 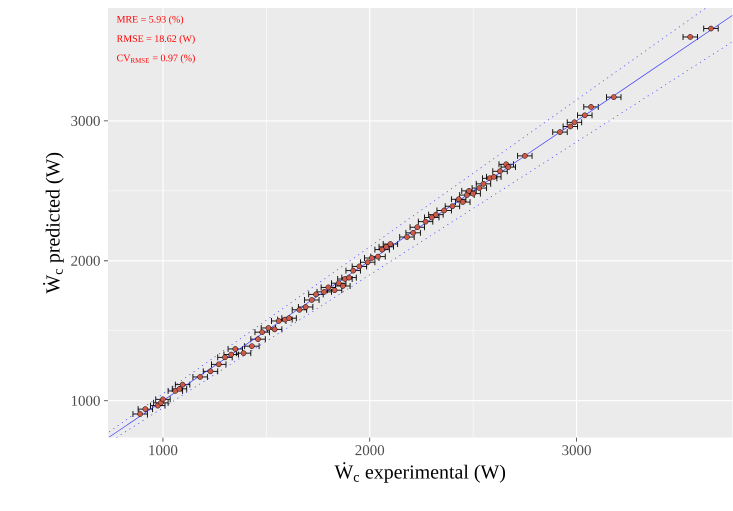 I want to click on y-tick-label: 3000, so click(x=85, y=121).